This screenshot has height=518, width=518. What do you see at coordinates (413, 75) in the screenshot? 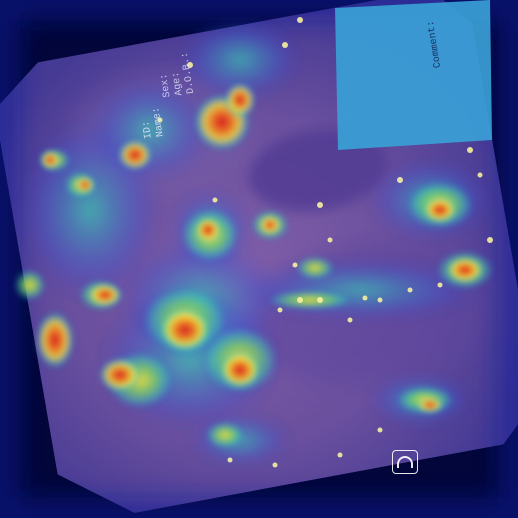
I see `info-panel` at bounding box center [413, 75].